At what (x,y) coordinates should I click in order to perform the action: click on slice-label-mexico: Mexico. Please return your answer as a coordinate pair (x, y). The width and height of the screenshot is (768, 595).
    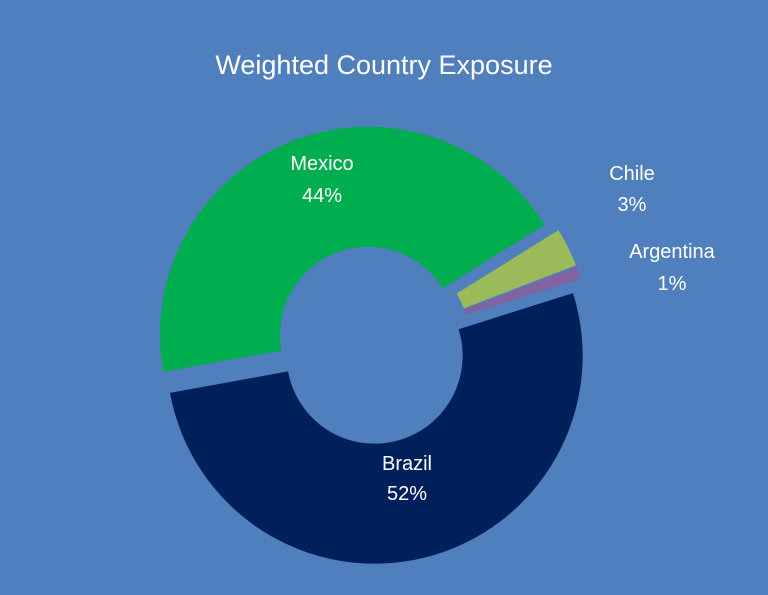
    Looking at the image, I should click on (321, 164).